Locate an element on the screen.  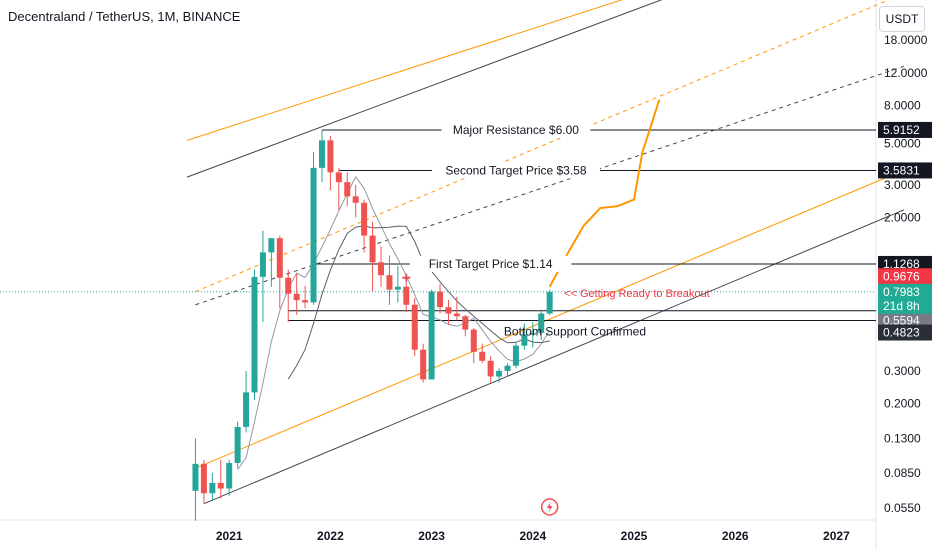
level-axis-label-bg is located at coordinates (905, 263).